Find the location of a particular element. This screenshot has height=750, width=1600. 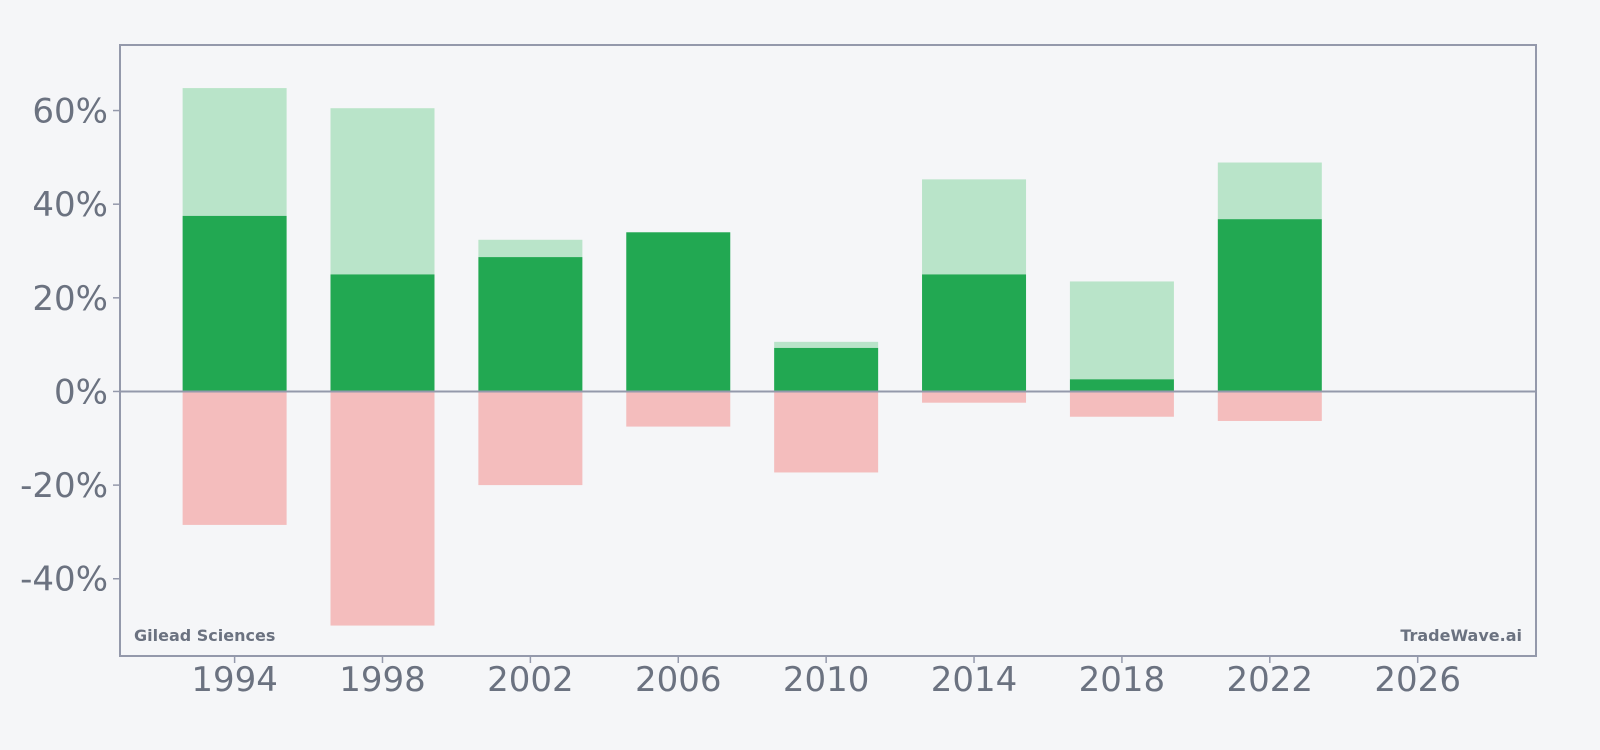

x-tick-label: 1998 is located at coordinates (382, 680).